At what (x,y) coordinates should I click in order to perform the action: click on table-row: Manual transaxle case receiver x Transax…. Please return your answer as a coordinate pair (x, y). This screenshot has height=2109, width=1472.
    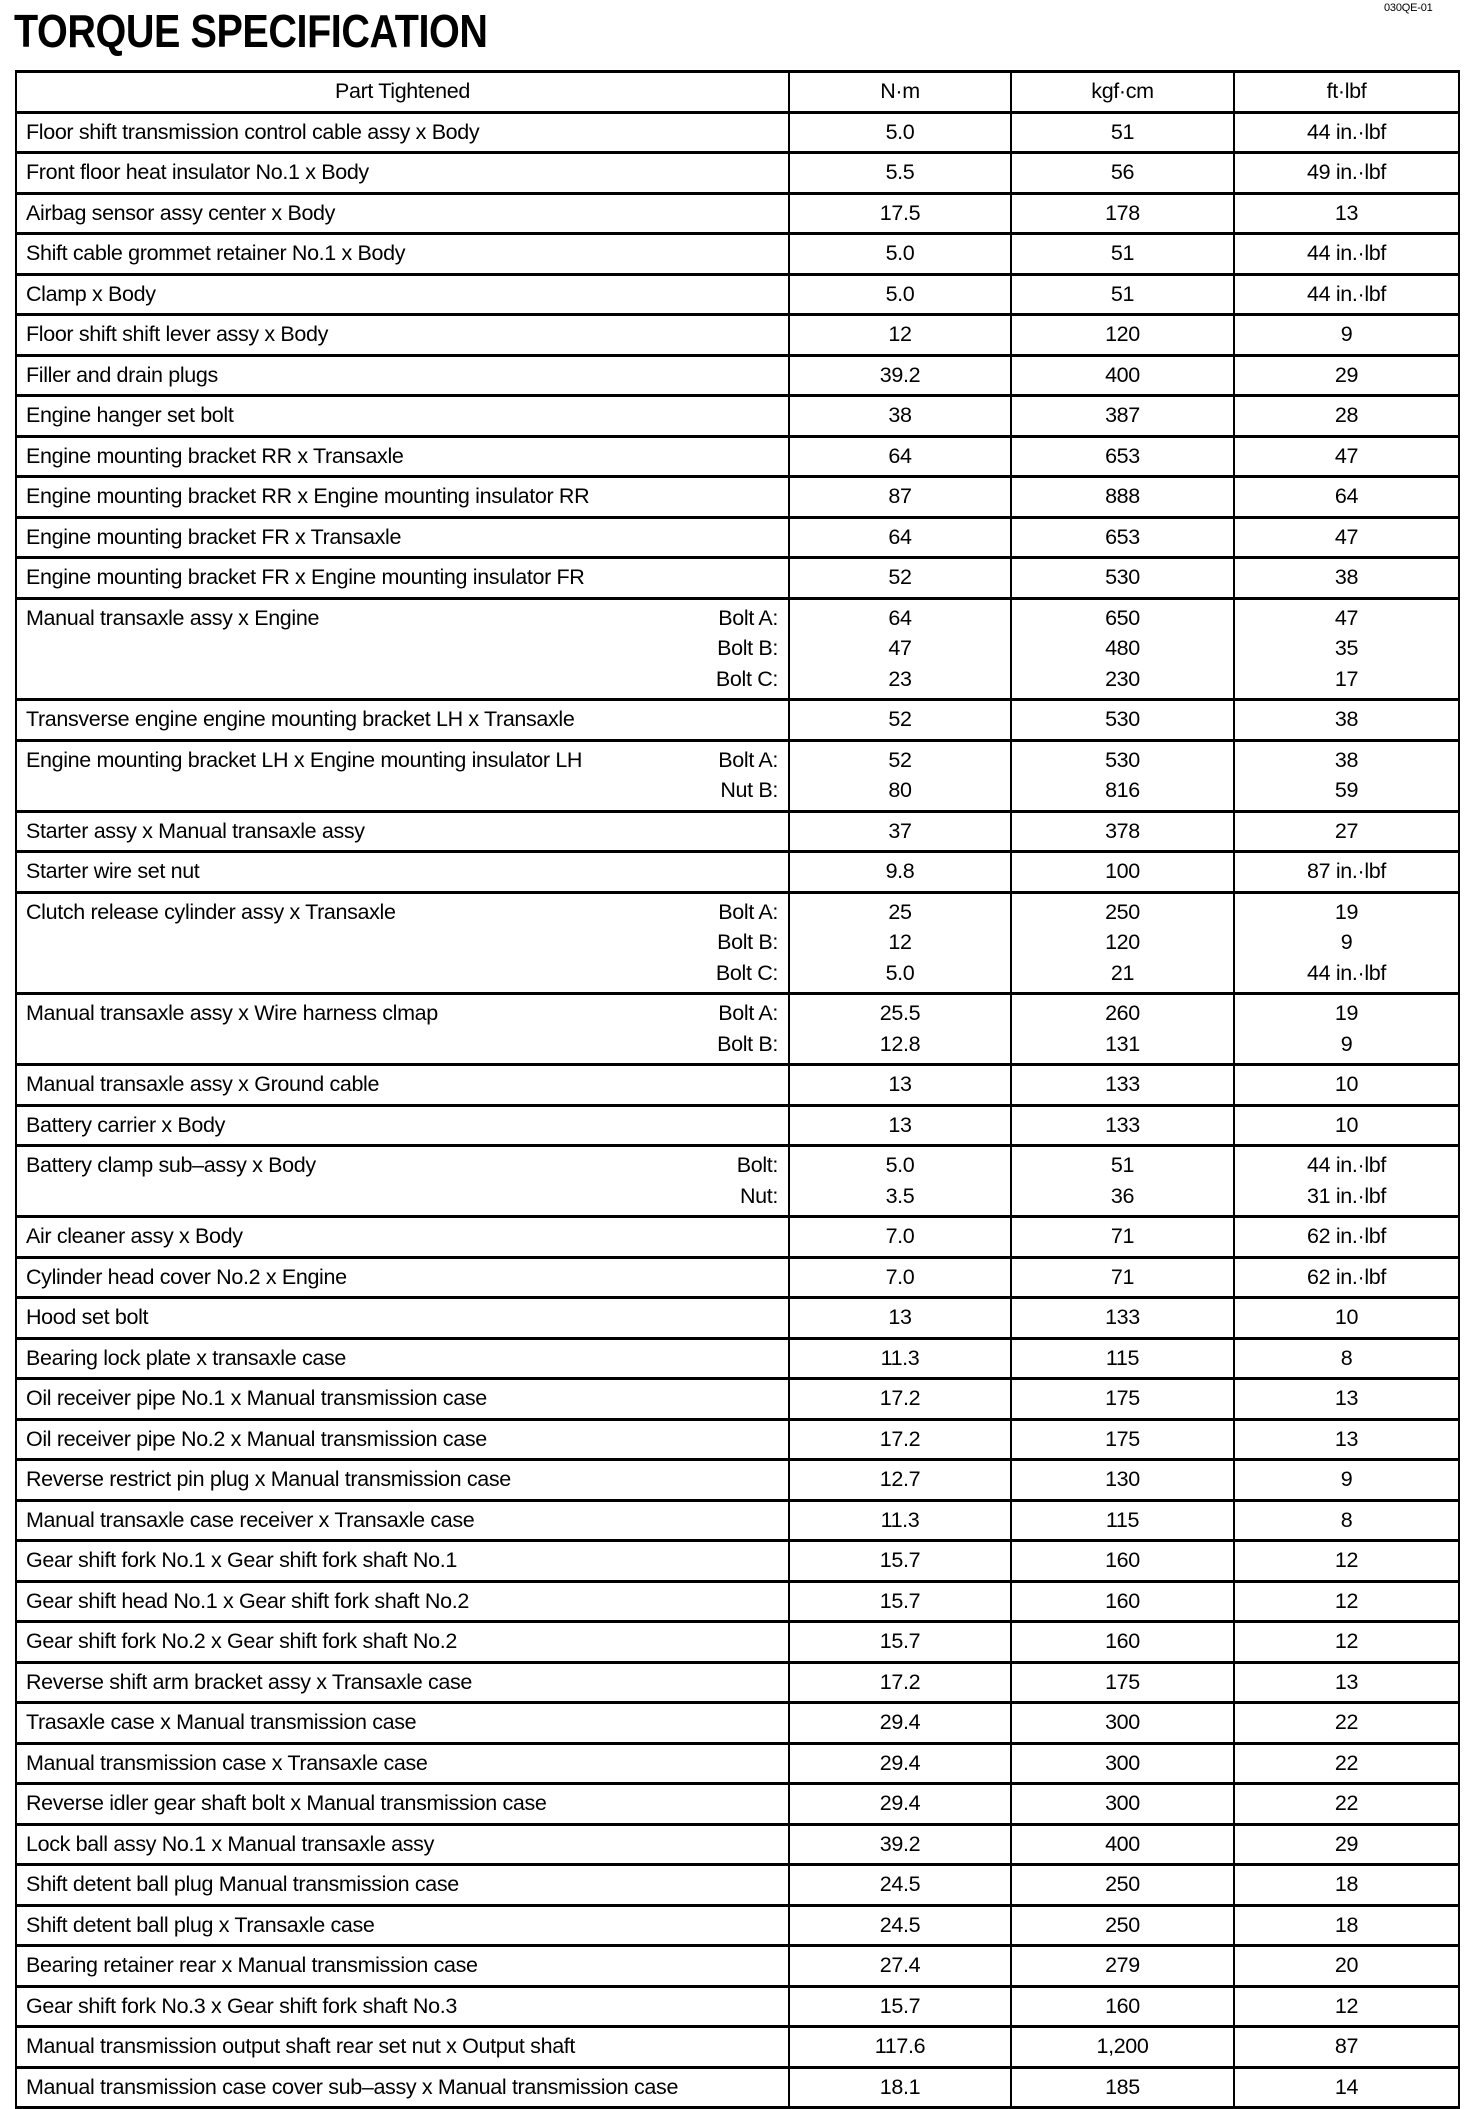
    Looking at the image, I should click on (737, 1520).